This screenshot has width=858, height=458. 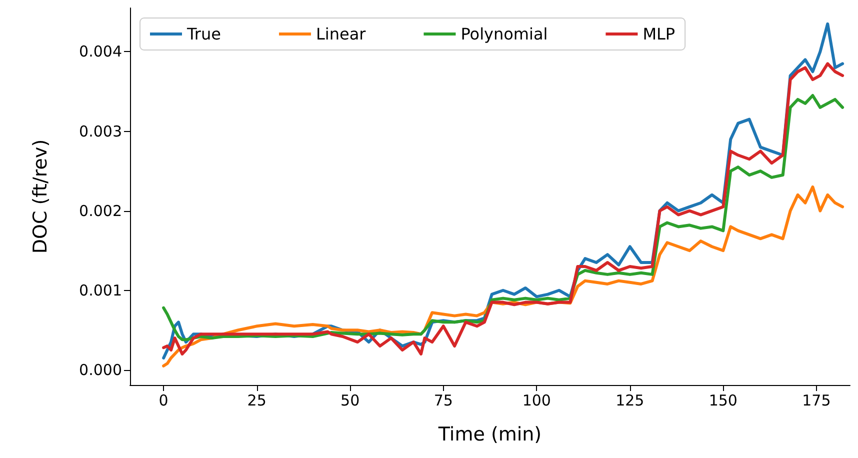 What do you see at coordinates (100, 369) in the screenshot?
I see `y-tick-label: 0.000` at bounding box center [100, 369].